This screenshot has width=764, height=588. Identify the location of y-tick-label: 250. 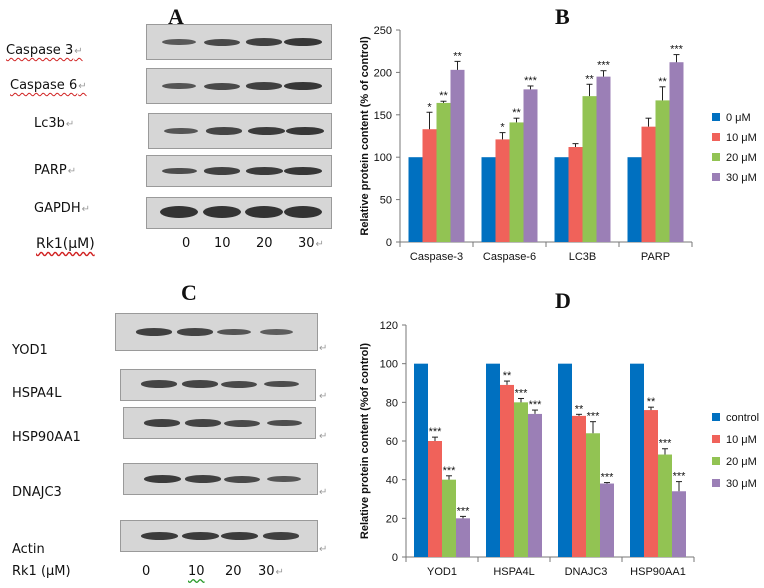
(383, 31).